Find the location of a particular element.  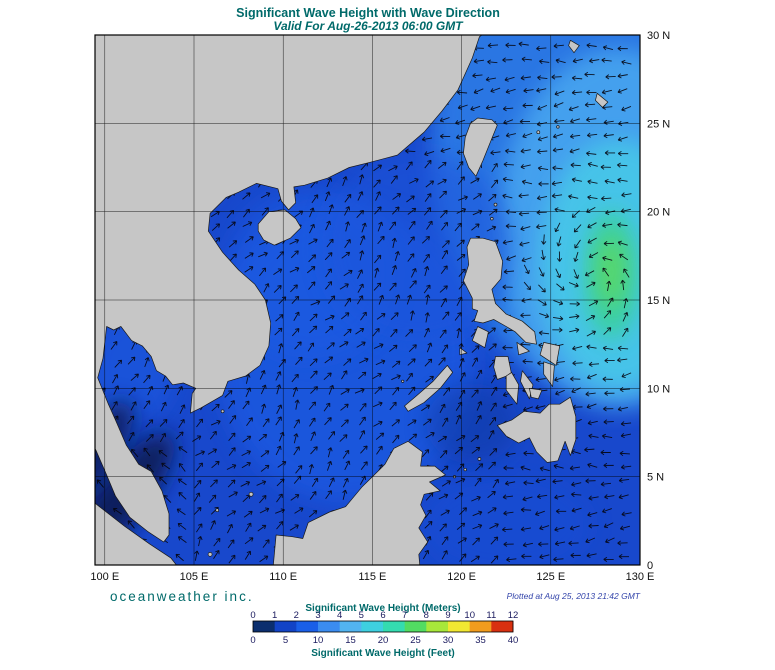

land-okinawa is located at coordinates (602, 100).